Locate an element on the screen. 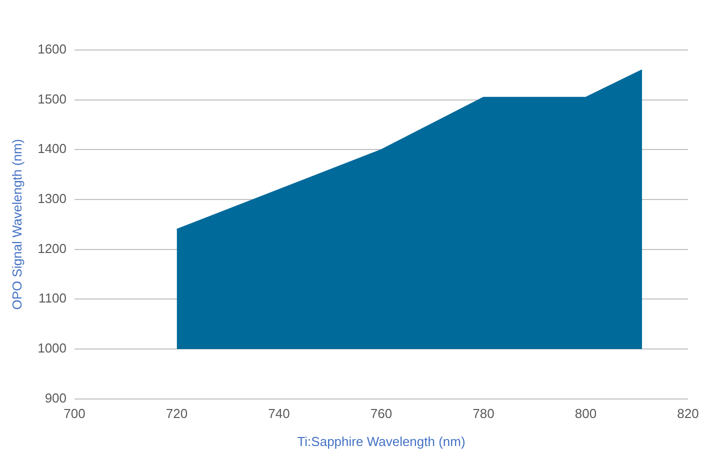 This screenshot has width=713, height=458. x-tick-label: 820 is located at coordinates (688, 414).